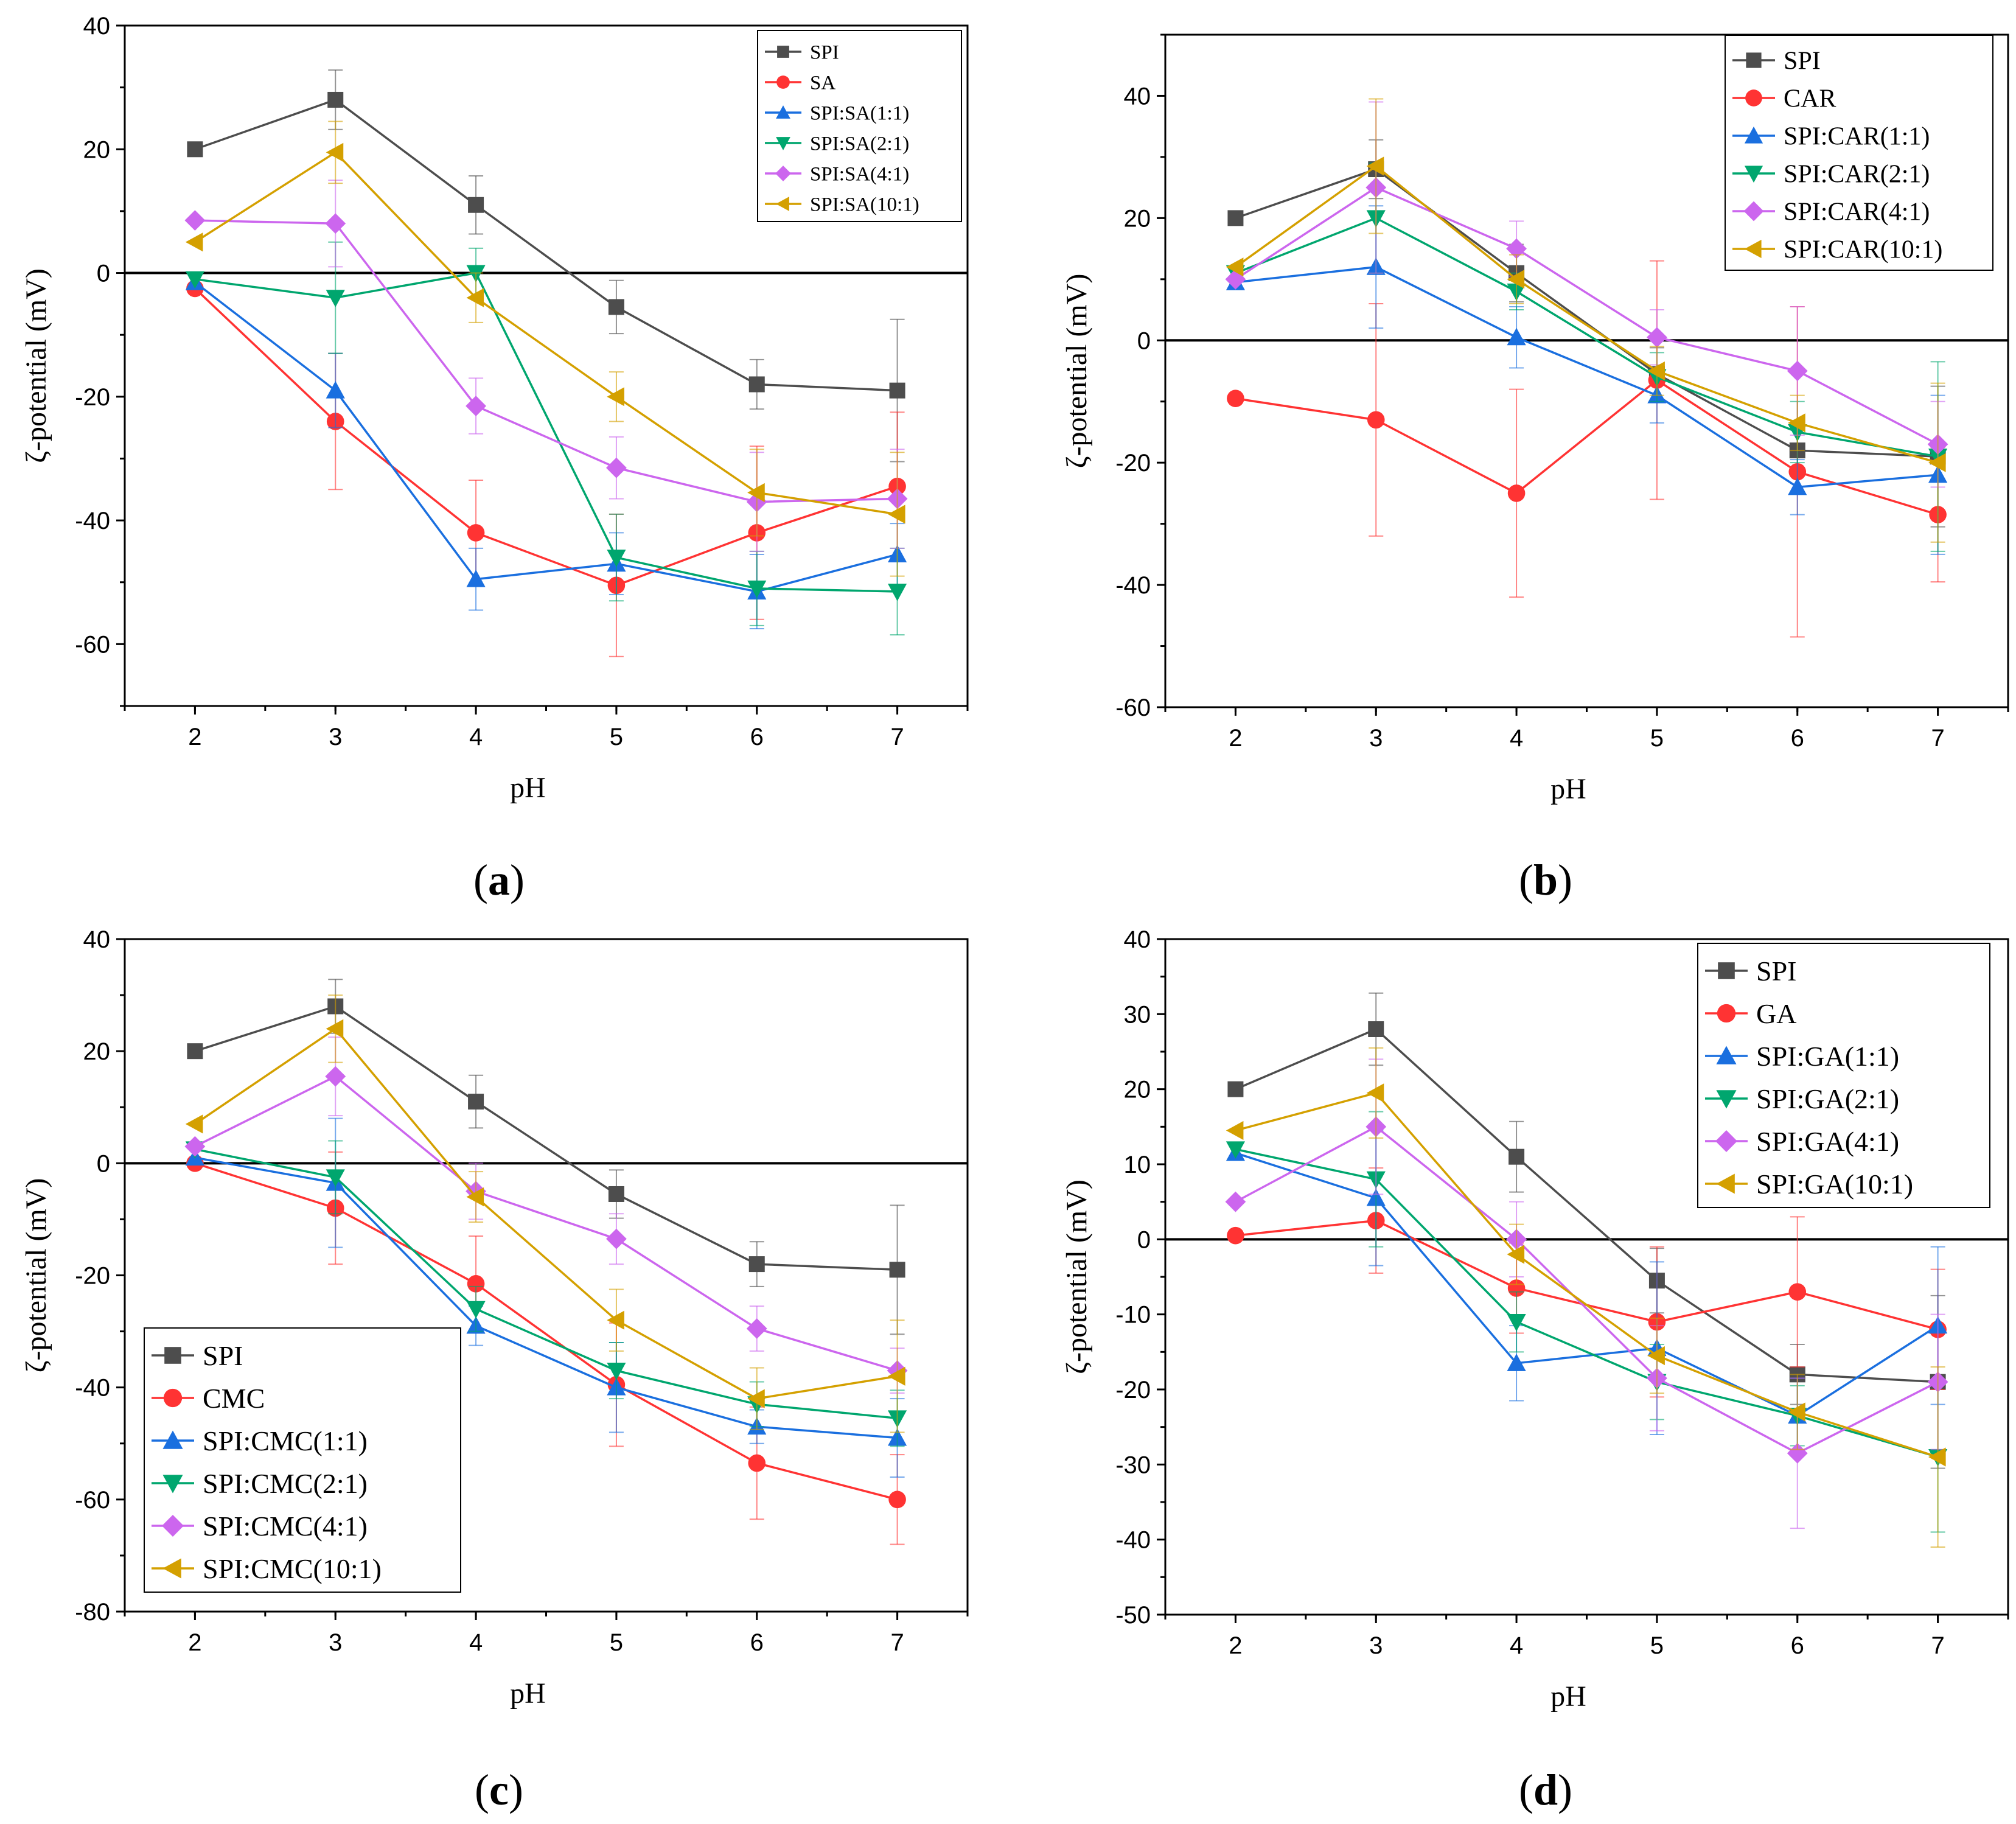  I want to click on x-tick-label: 4, so click(476, 737).